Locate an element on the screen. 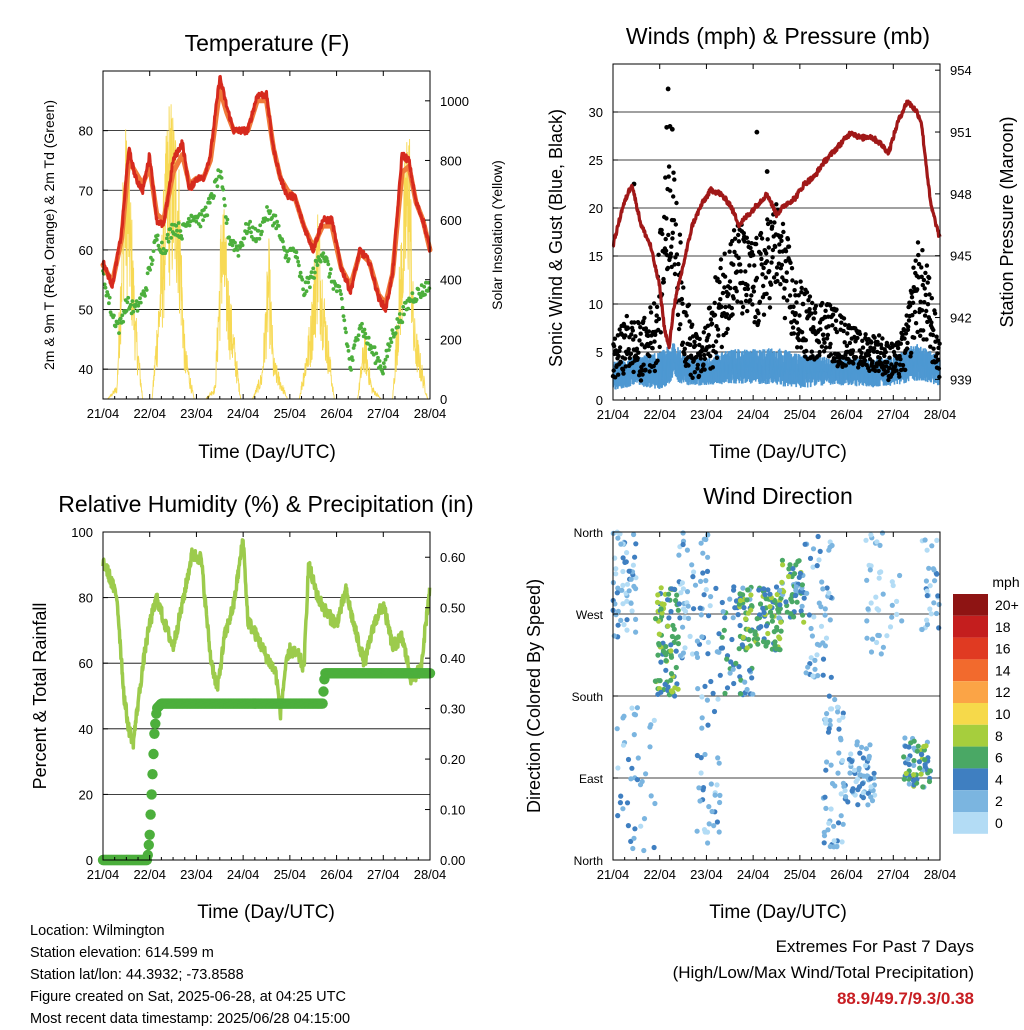  direction-xtick-label: 27/04 is located at coordinates (893, 874).